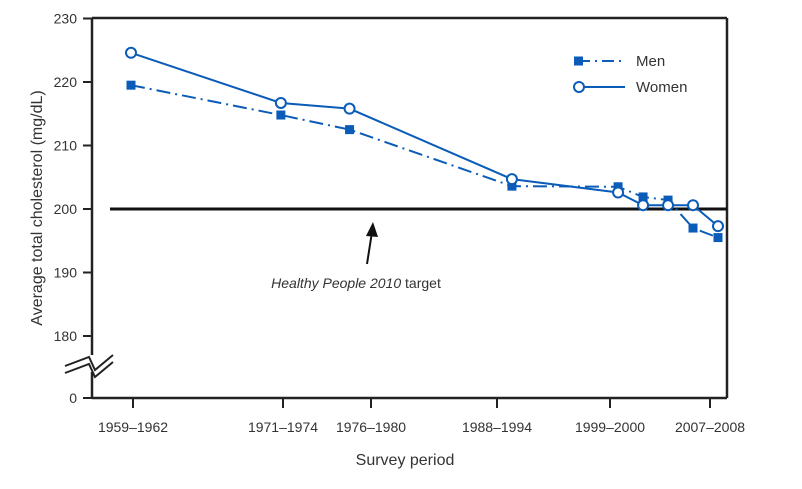 The width and height of the screenshot is (802, 489). Describe the element at coordinates (66, 82) in the screenshot. I see `y-tick-label: 220` at that location.